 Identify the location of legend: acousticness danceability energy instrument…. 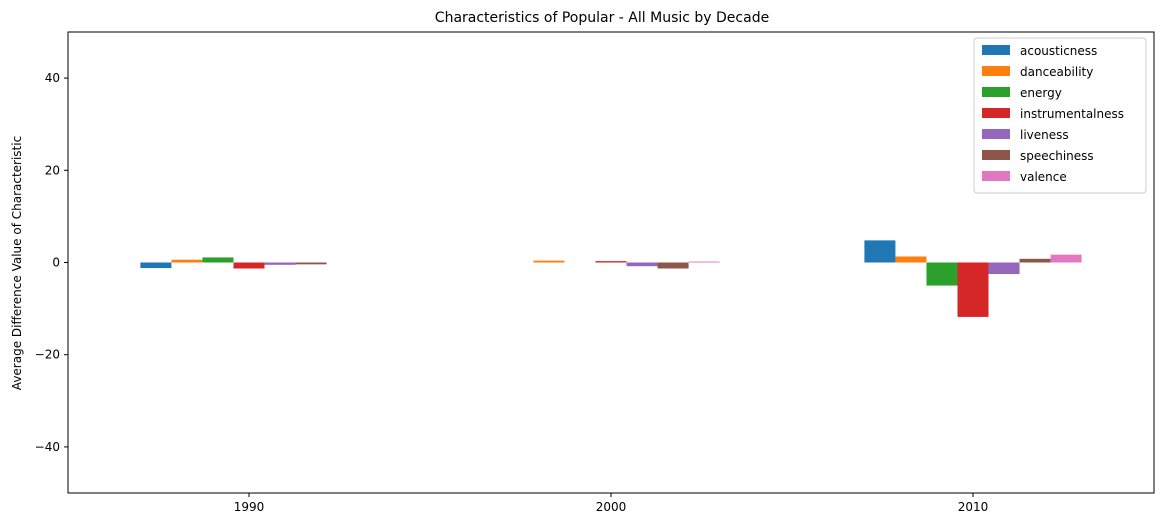
(1060, 115).